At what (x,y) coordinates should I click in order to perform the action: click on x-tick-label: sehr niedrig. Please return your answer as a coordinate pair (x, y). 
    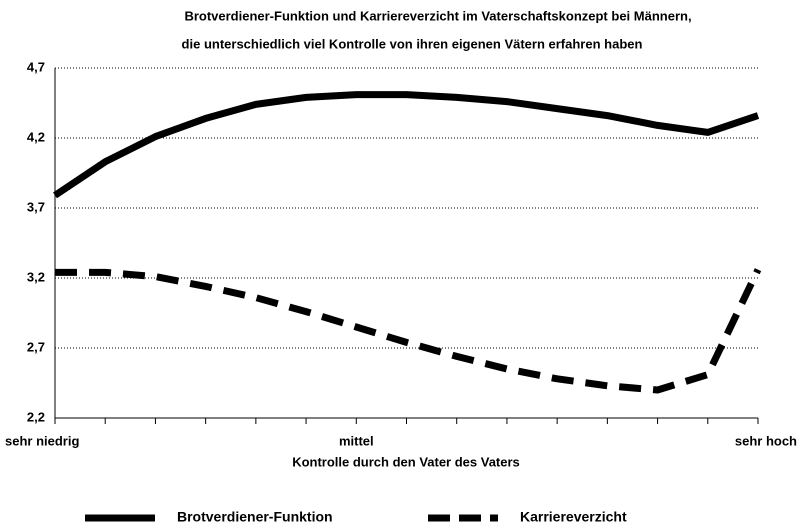
    Looking at the image, I should click on (42, 440).